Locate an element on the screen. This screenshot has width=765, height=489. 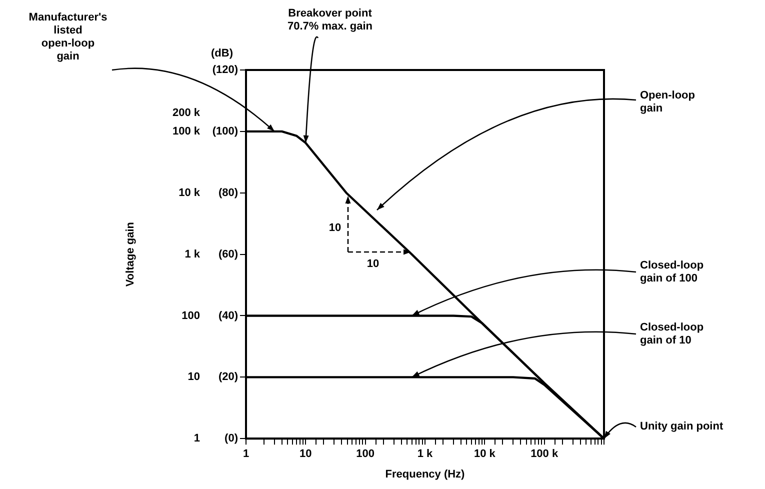
y-tick-label: 1 is located at coordinates (197, 438).